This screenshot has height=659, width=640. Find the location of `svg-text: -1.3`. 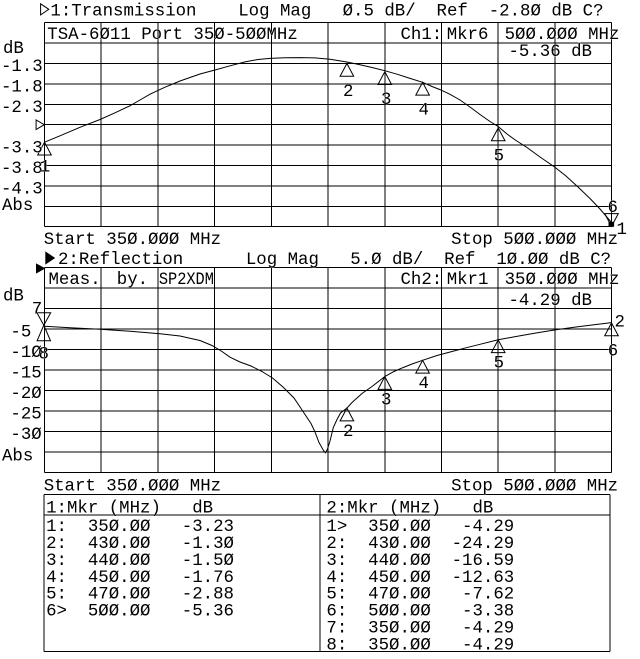

svg-text: -1.3 is located at coordinates (22, 67).